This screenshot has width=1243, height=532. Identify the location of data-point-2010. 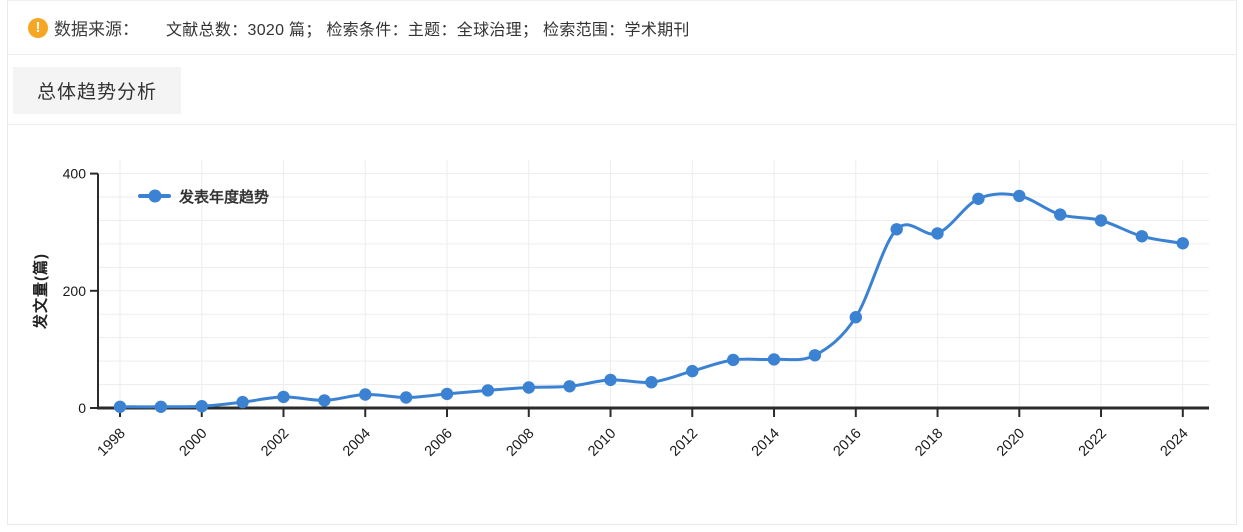
(610, 380).